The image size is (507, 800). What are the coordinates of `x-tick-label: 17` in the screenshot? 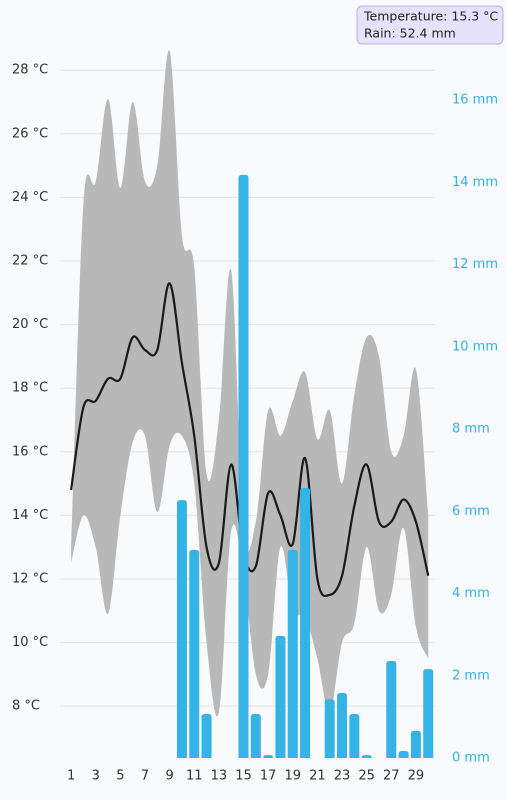 It's located at (268, 776).